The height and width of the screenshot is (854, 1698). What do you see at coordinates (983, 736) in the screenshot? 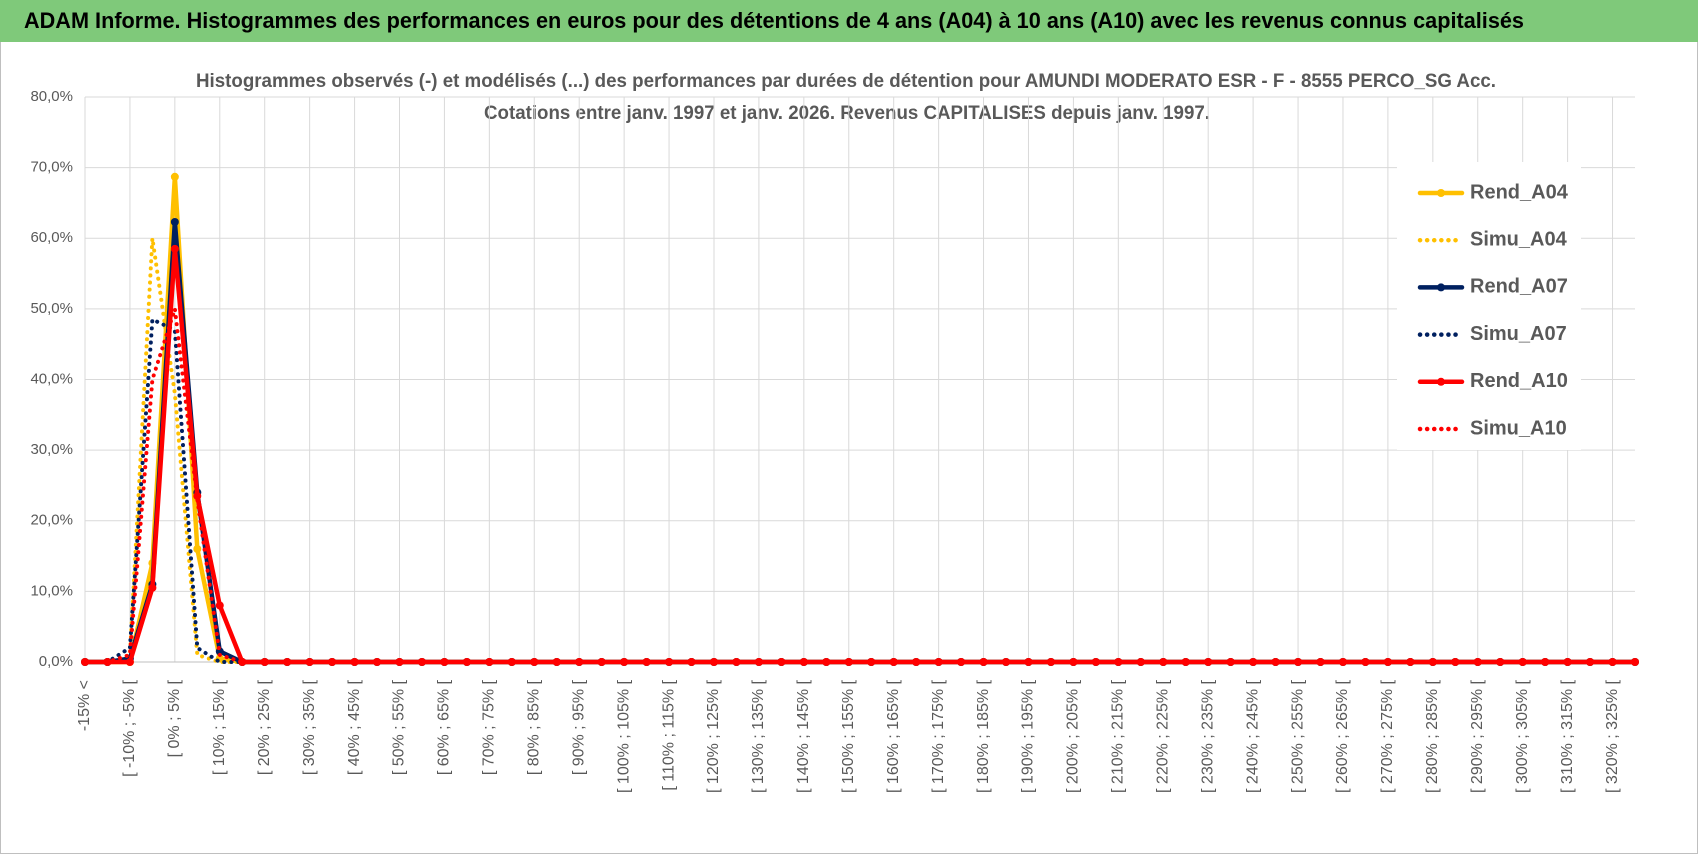
I see `x-tick-label: [ 180% ; 185% [` at bounding box center [983, 736].